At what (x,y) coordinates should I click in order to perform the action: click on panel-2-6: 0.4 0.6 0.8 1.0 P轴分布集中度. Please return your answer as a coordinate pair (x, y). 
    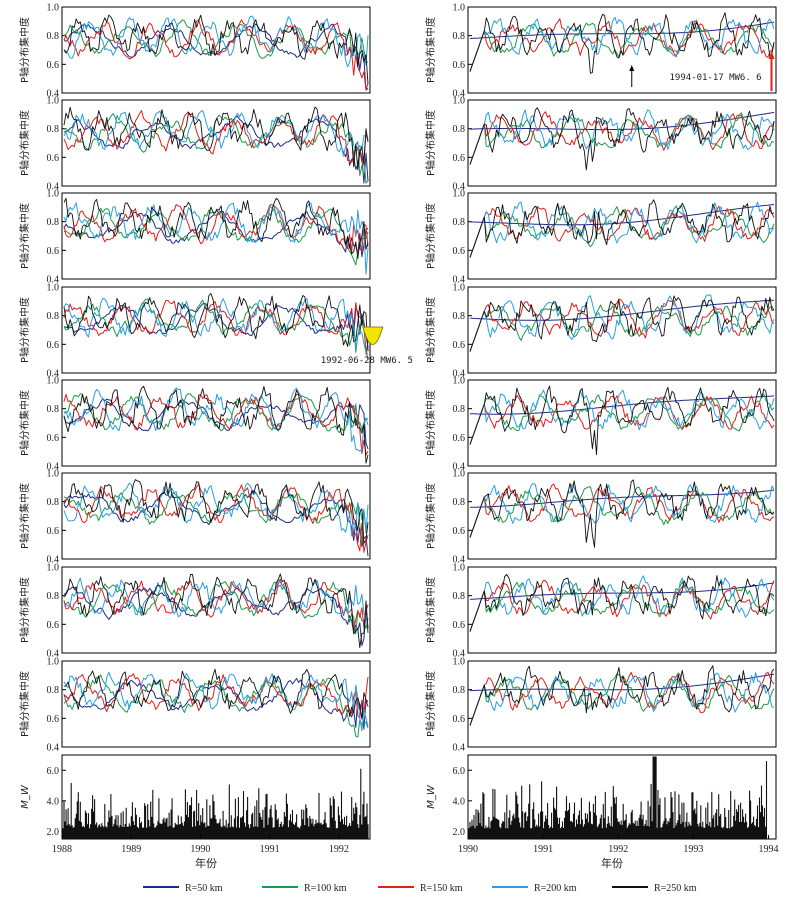
    Looking at the image, I should click on (600, 517).